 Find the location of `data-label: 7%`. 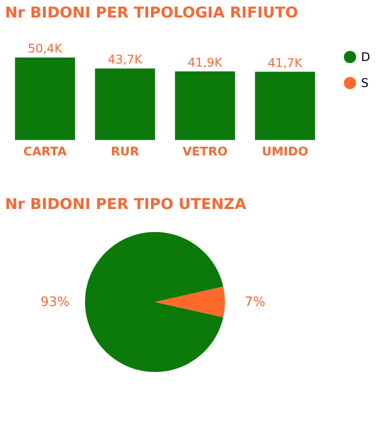

data-label: 7% is located at coordinates (255, 302).